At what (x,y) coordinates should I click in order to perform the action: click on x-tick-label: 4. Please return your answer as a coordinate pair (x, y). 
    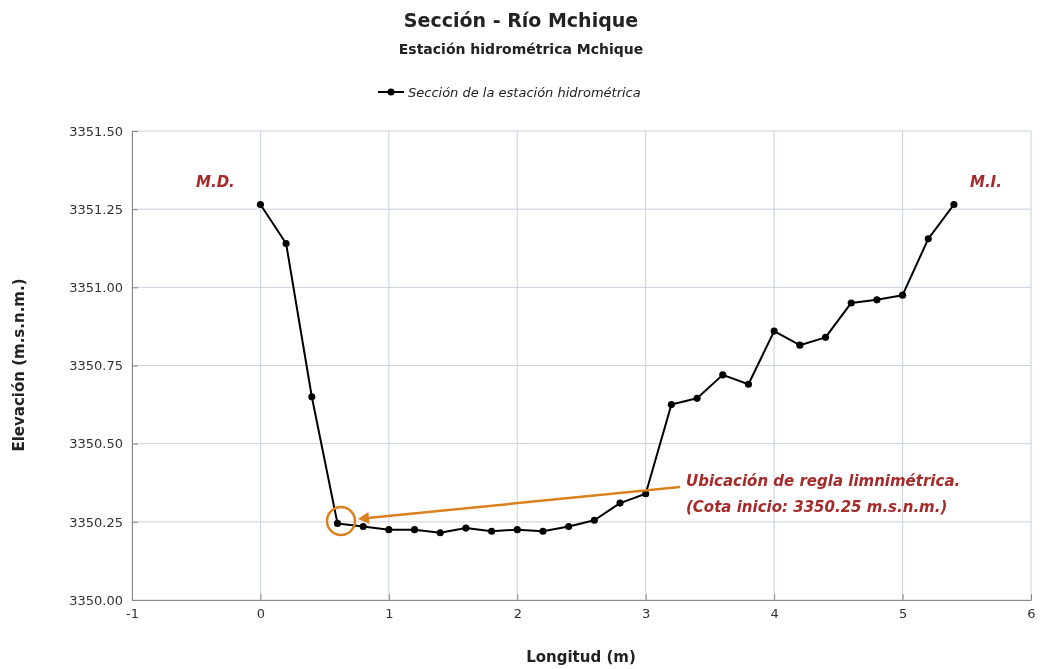
    Looking at the image, I should click on (774, 614).